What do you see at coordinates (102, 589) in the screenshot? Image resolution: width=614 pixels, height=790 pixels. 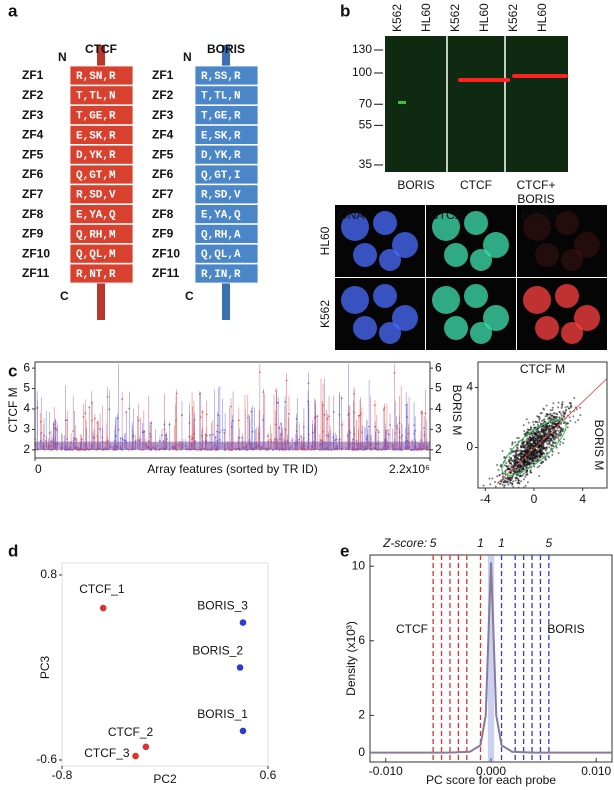 I see `point-label: CTCF_1` at bounding box center [102, 589].